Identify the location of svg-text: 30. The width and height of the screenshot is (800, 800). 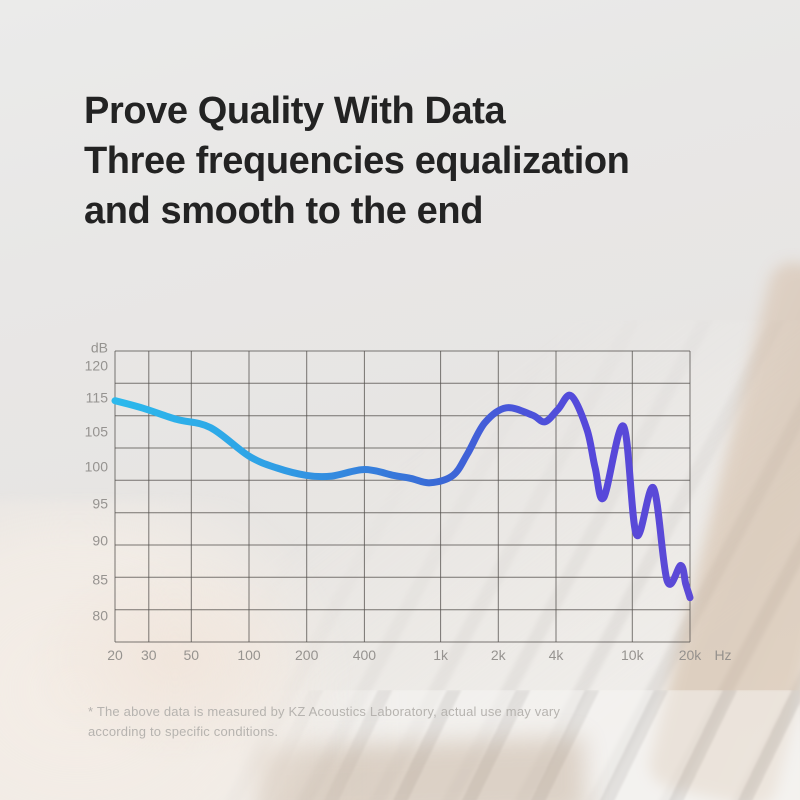
(149, 655).